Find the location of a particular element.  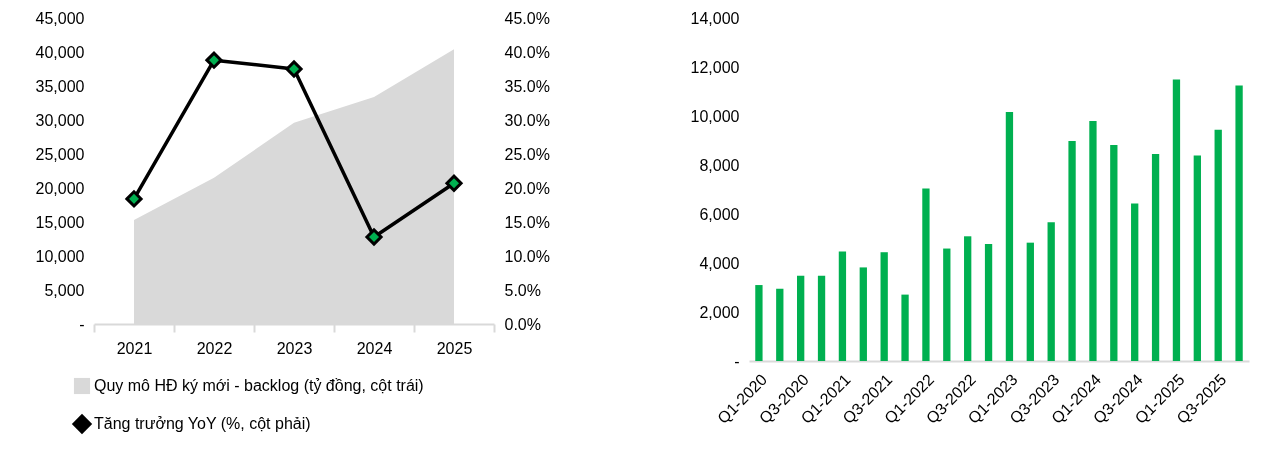

x-tick-label: 2025 is located at coordinates (454, 348).